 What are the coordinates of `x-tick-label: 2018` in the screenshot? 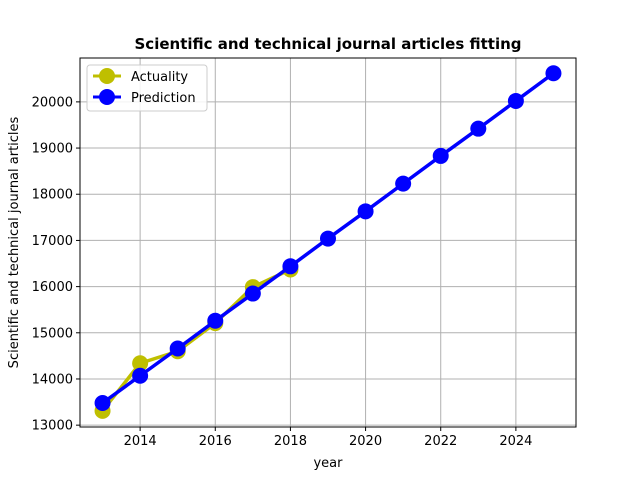 It's located at (290, 441).